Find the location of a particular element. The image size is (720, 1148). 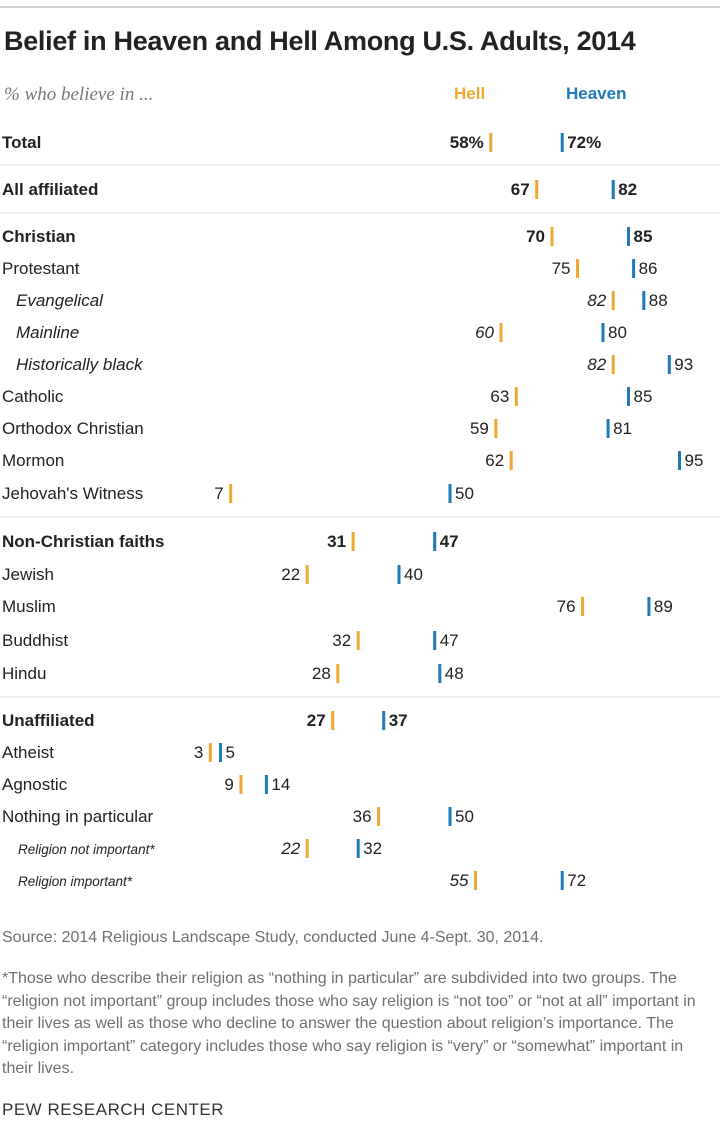

hell-value-label: 31 is located at coordinates (336, 541).